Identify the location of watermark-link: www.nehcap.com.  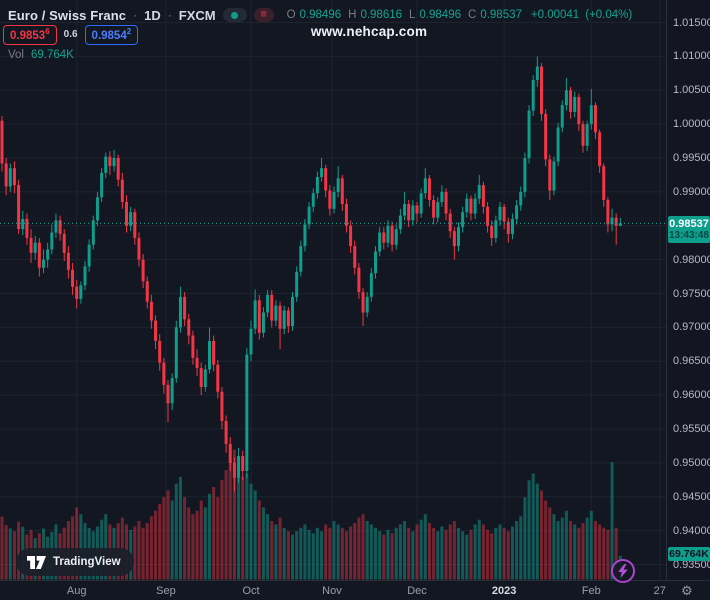
(369, 31).